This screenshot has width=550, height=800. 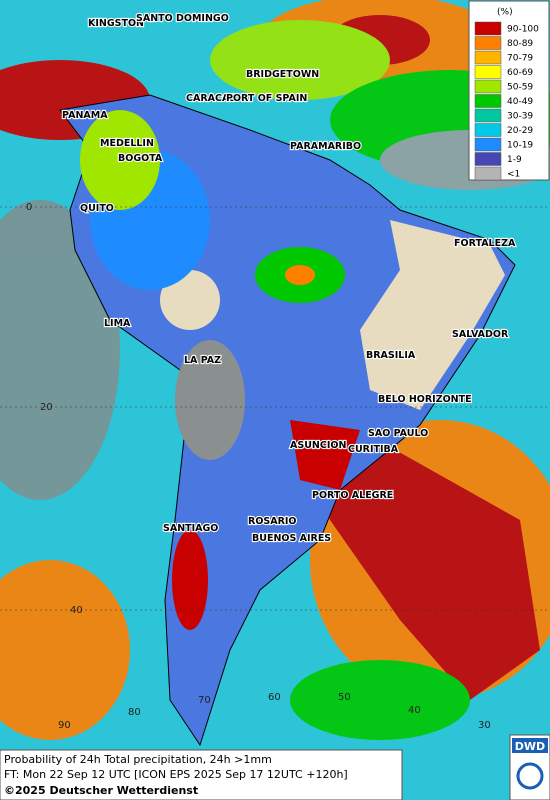 I want to click on city-label: CARACAS, so click(x=211, y=98).